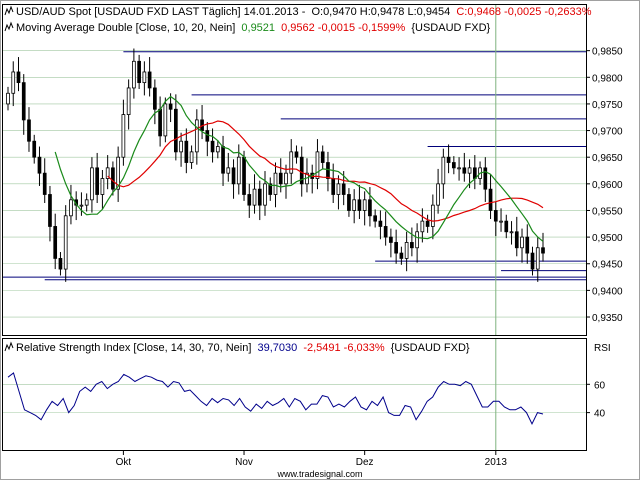 This screenshot has width=640, height=480. Describe the element at coordinates (258, 28) in the screenshot. I see `ma-fast-value: 0,9521` at that location.